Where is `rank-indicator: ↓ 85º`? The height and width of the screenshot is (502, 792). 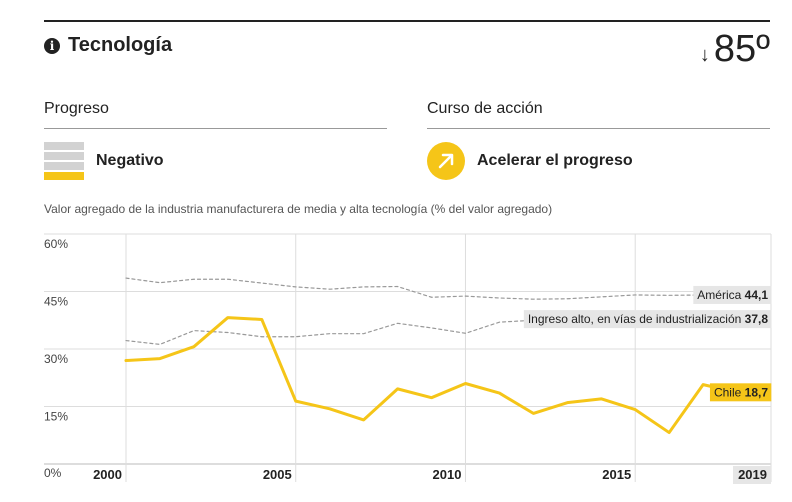 rank-indicator: ↓ 85º is located at coordinates (735, 49).